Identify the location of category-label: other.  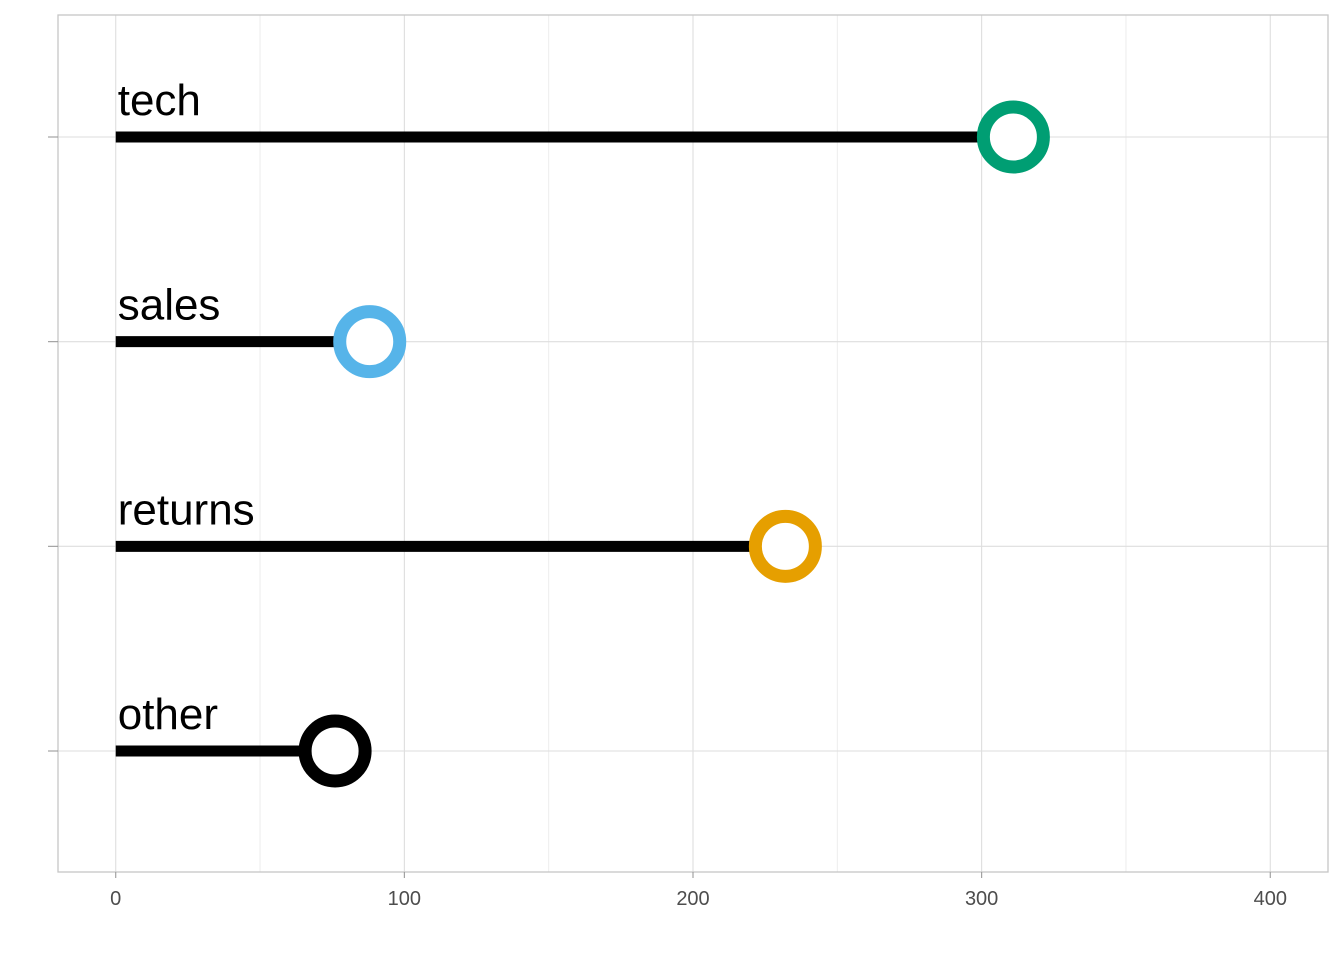
(168, 714).